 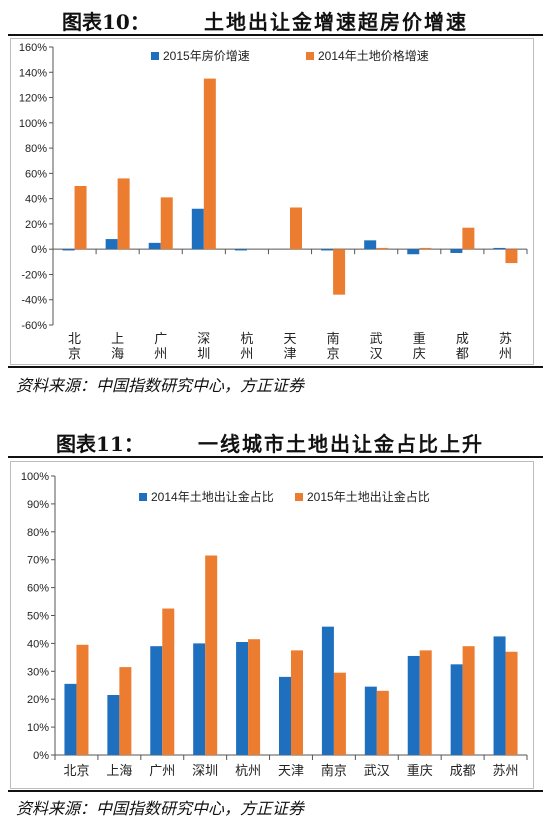 What do you see at coordinates (38, 561) in the screenshot?
I see `y-tick-label: 70%` at bounding box center [38, 561].